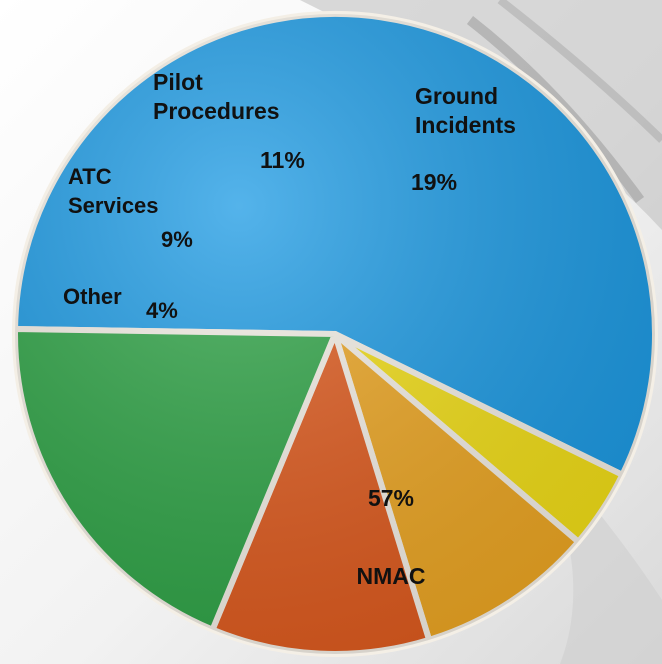  I want to click on slice-name-label: Pilot Procedures, so click(216, 96).